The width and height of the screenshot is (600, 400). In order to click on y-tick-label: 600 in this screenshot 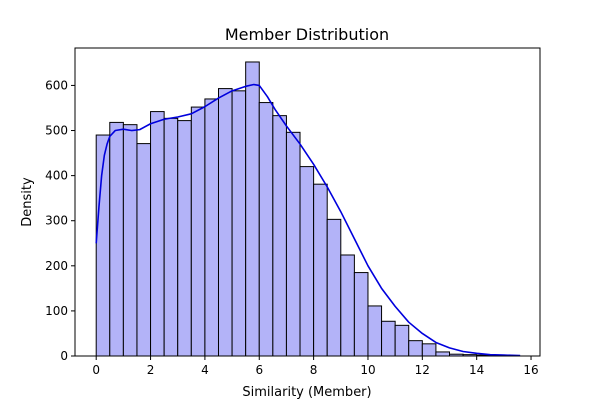, I will do `click(56, 85)`.